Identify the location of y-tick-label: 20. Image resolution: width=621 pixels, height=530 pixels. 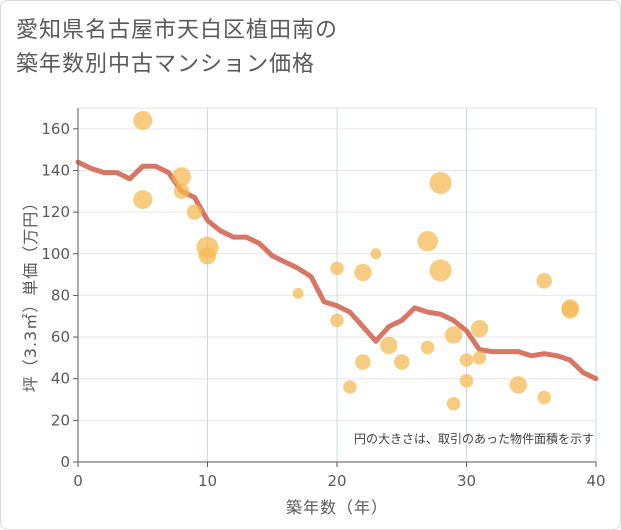
(60, 420).